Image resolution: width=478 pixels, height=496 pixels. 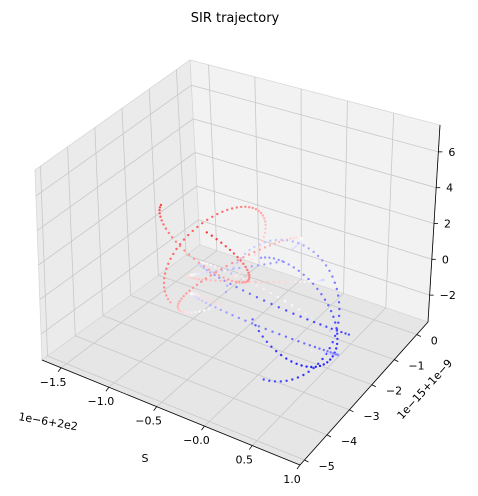 I want to click on y-tick-label: −2, so click(x=394, y=391).